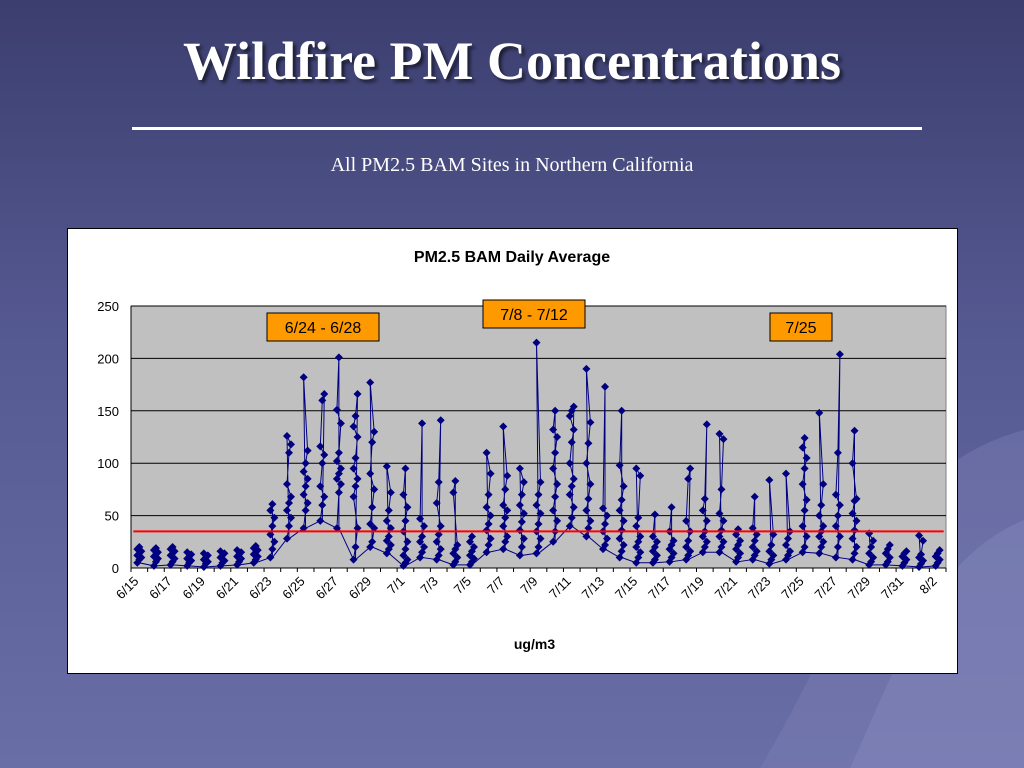 The image size is (1024, 768). I want to click on x-tick-label: 6/27, so click(327, 588).